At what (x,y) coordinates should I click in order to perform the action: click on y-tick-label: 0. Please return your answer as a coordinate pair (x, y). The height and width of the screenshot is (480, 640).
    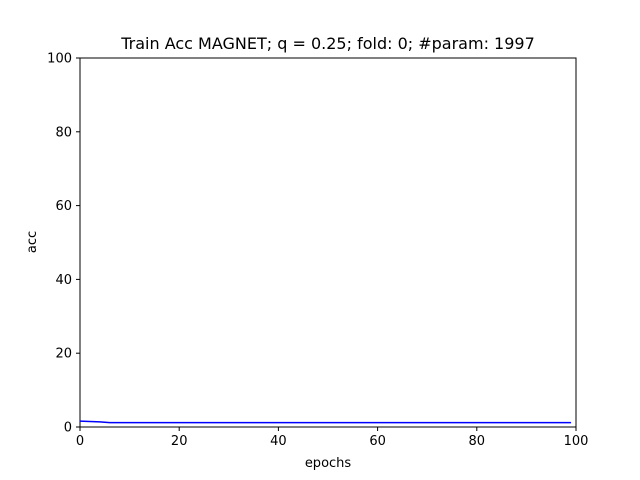
    Looking at the image, I should click on (68, 428).